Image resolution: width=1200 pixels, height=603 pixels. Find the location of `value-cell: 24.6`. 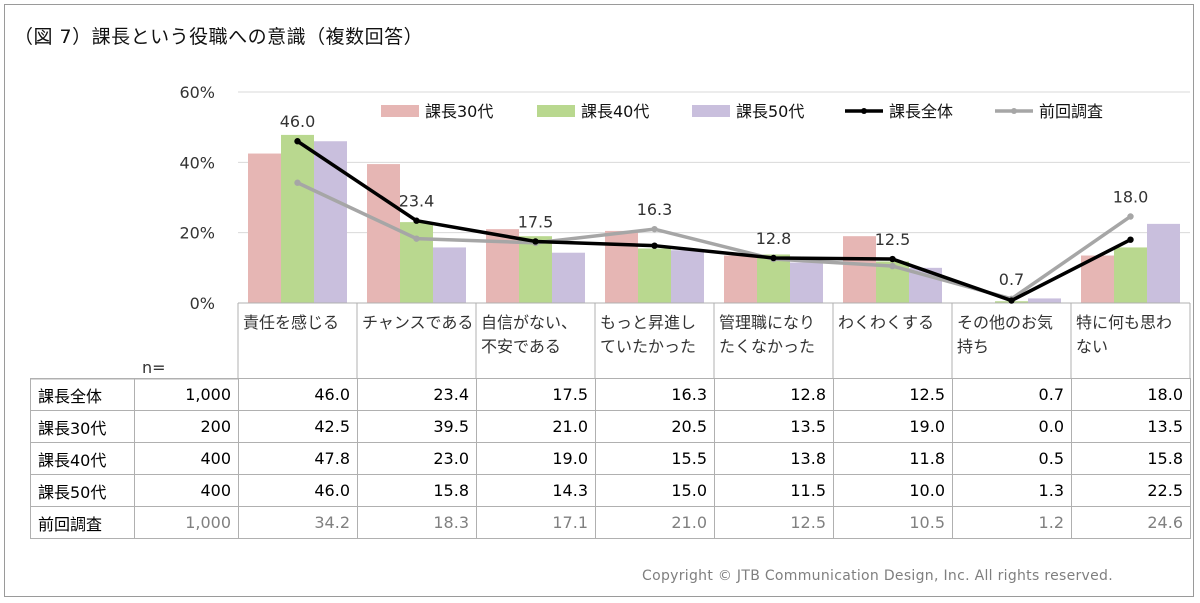

value-cell: 24.6 is located at coordinates (1131, 522).